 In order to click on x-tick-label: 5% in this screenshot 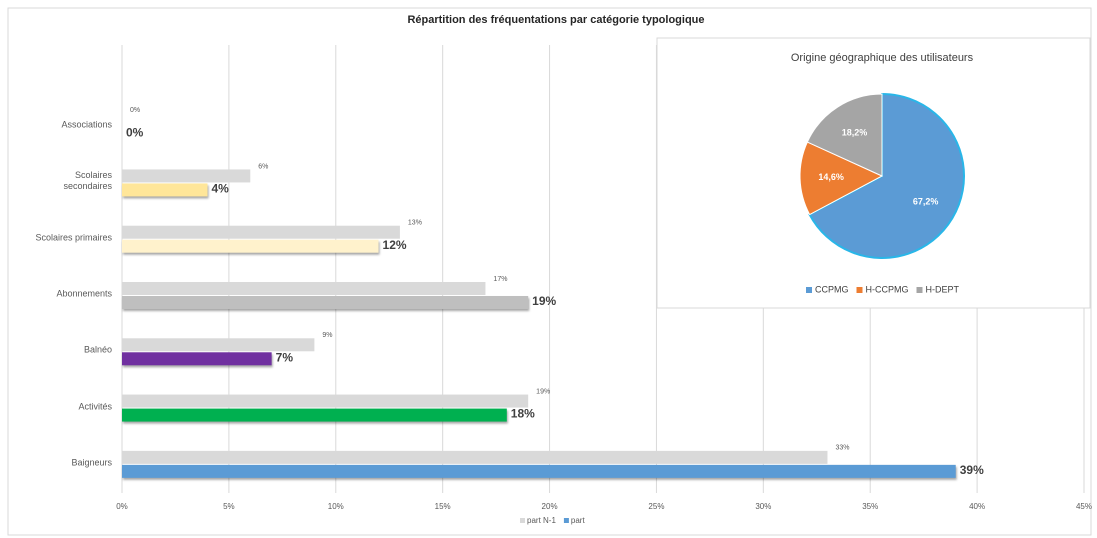, I will do `click(229, 506)`.